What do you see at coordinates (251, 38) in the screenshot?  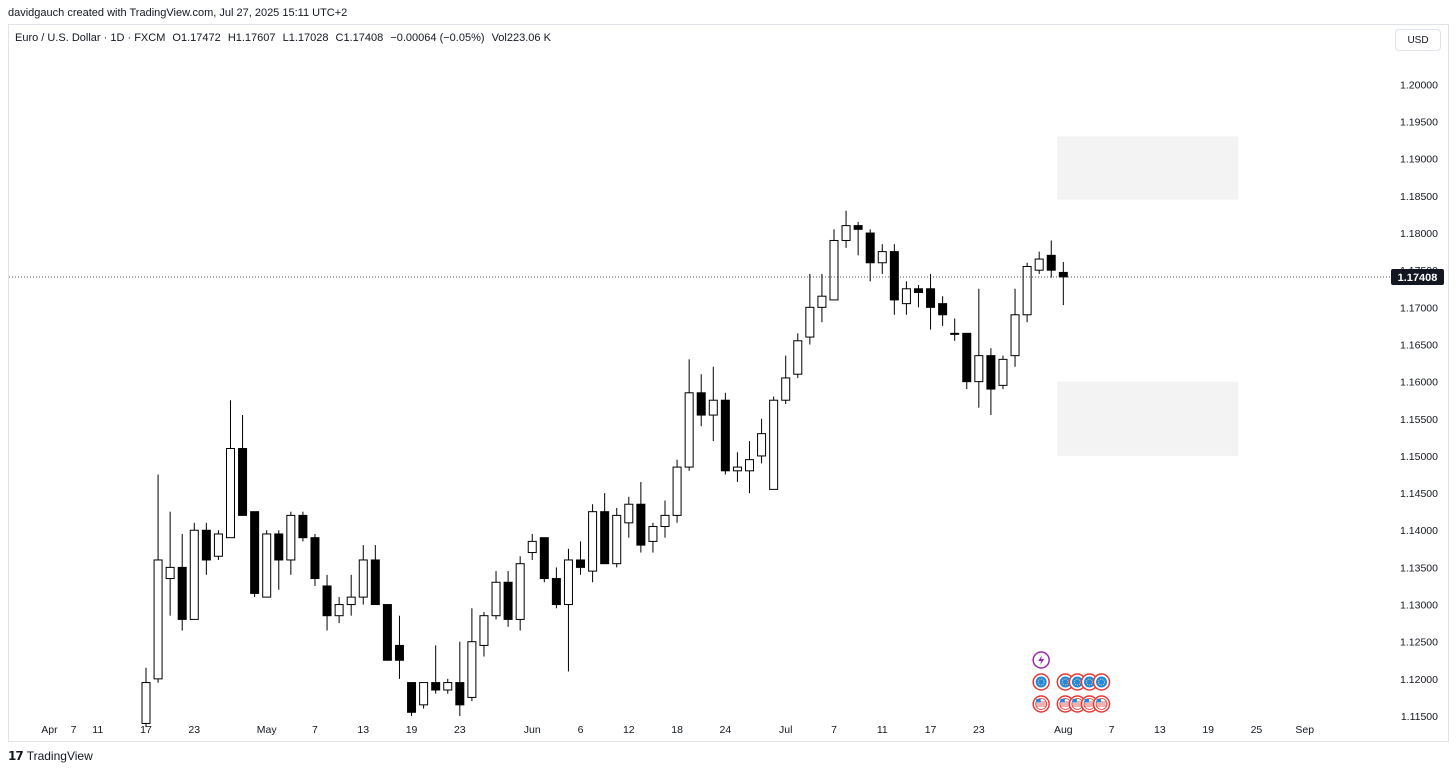 I see `legend-high: H1.17607` at bounding box center [251, 38].